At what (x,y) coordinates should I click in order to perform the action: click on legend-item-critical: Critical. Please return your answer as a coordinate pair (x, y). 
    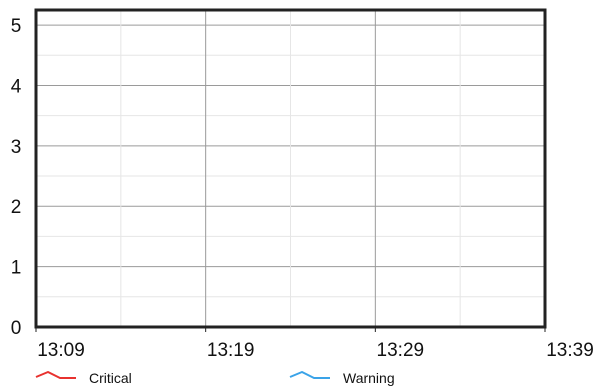
    Looking at the image, I should click on (83, 378).